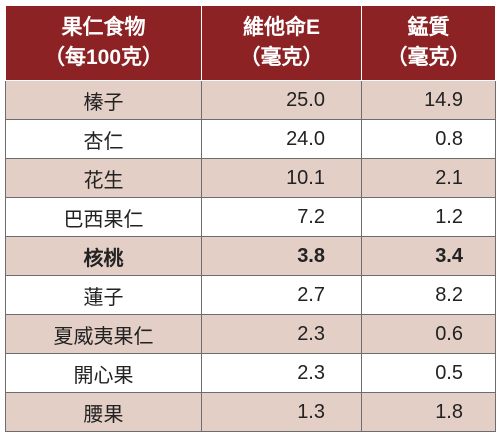 The height and width of the screenshot is (440, 500). Describe the element at coordinates (103, 27) in the screenshot. I see `header-nut-food-line1: 果仁食物` at that location.